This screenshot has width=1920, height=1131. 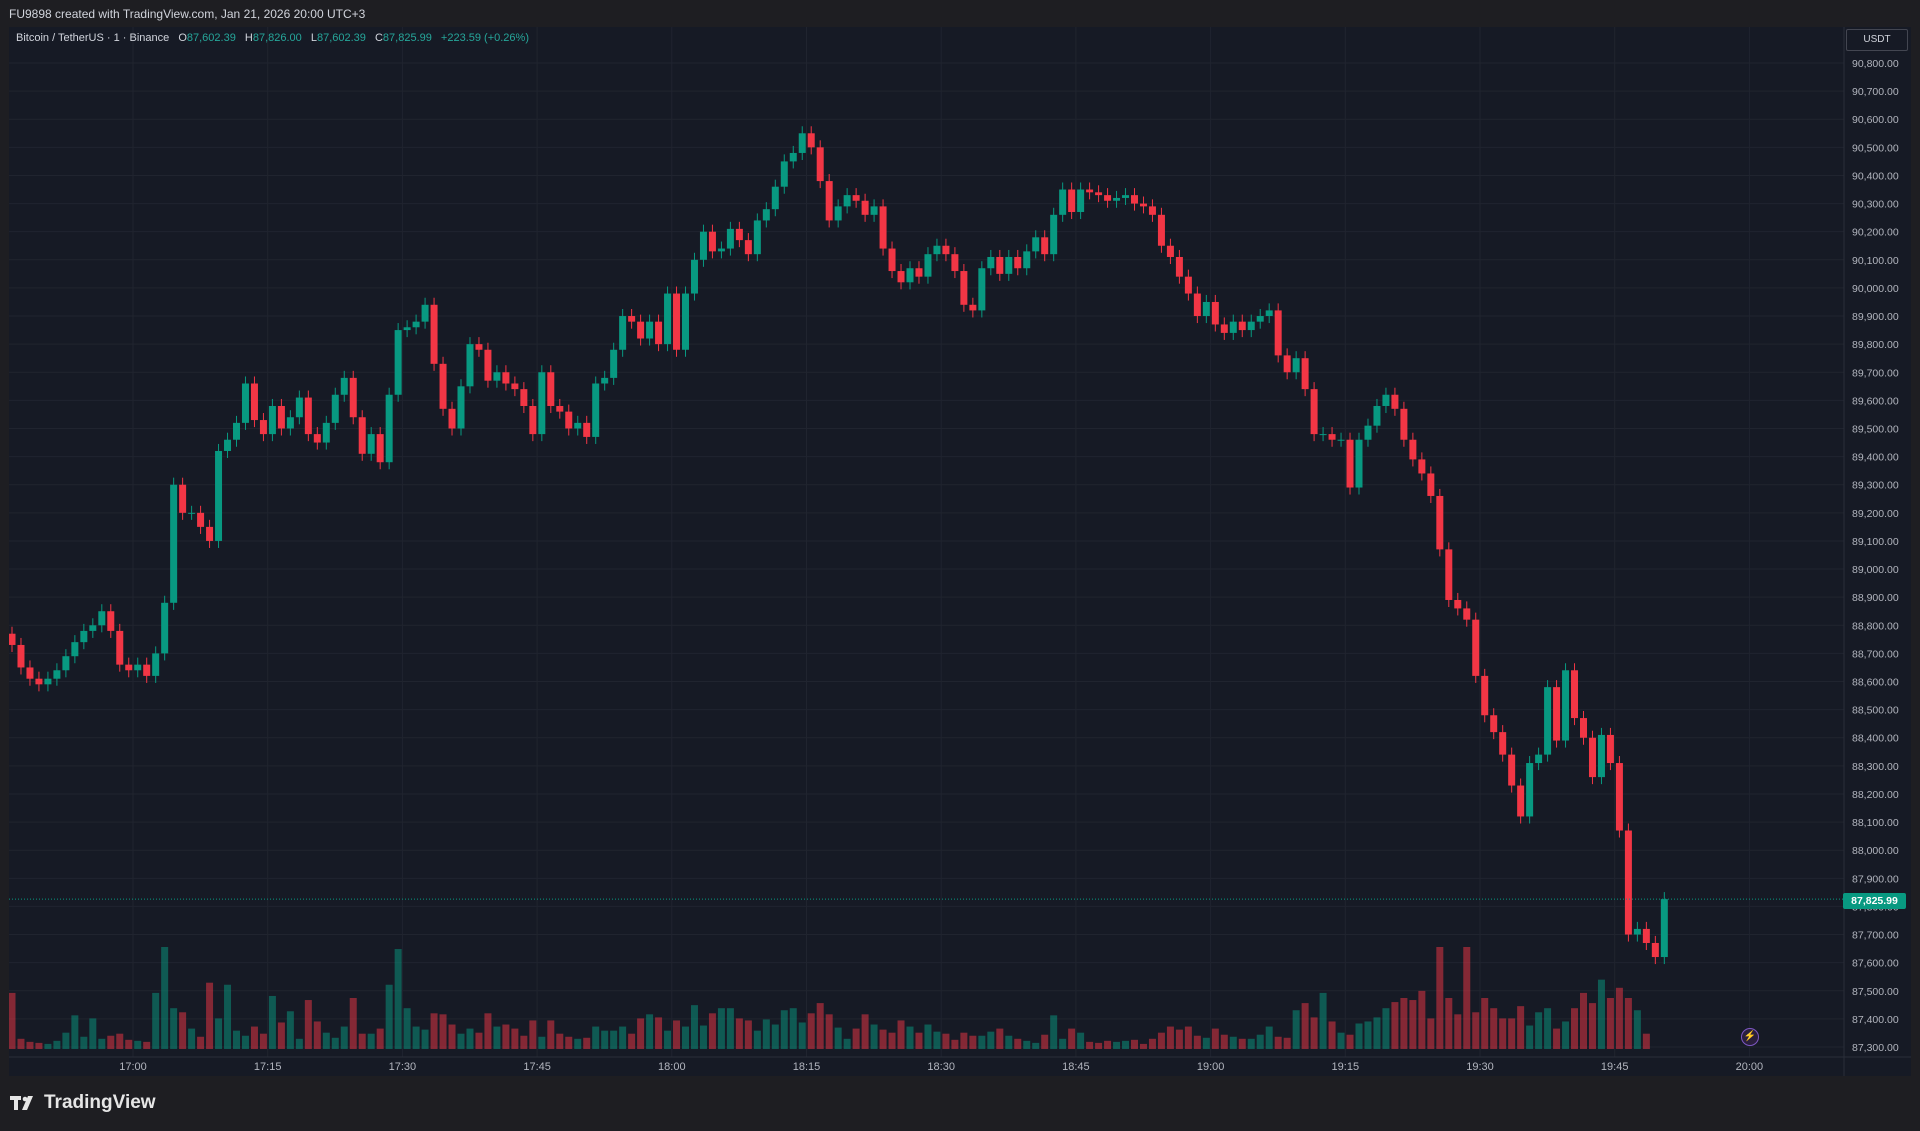 What do you see at coordinates (1877, 40) in the screenshot?
I see `currency-button: USDT` at bounding box center [1877, 40].